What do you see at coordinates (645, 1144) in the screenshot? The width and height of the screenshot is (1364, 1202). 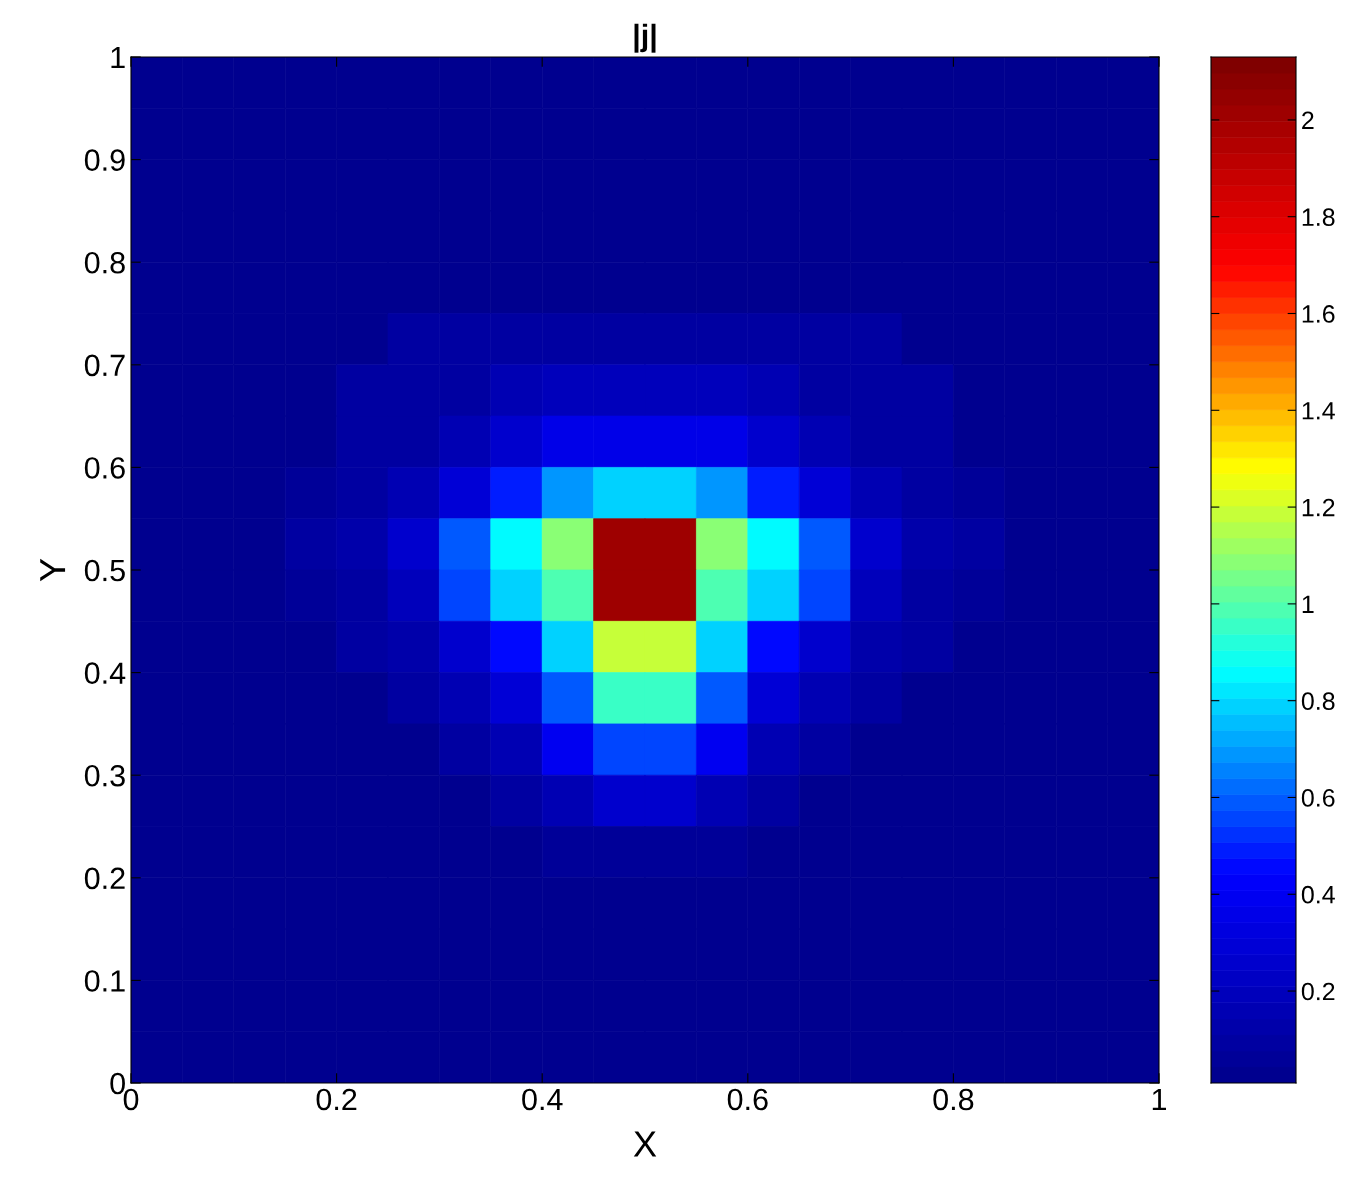 I see `x-axis-title: X` at bounding box center [645, 1144].